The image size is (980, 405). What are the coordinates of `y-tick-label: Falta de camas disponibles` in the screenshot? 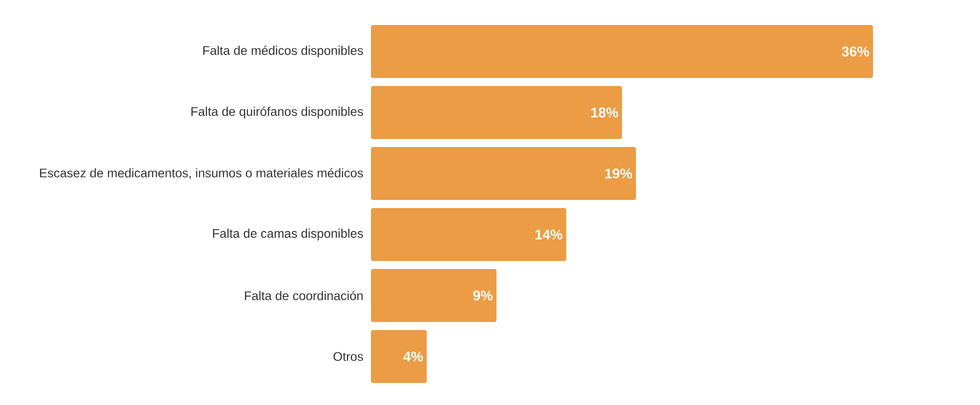 It's located at (288, 234).